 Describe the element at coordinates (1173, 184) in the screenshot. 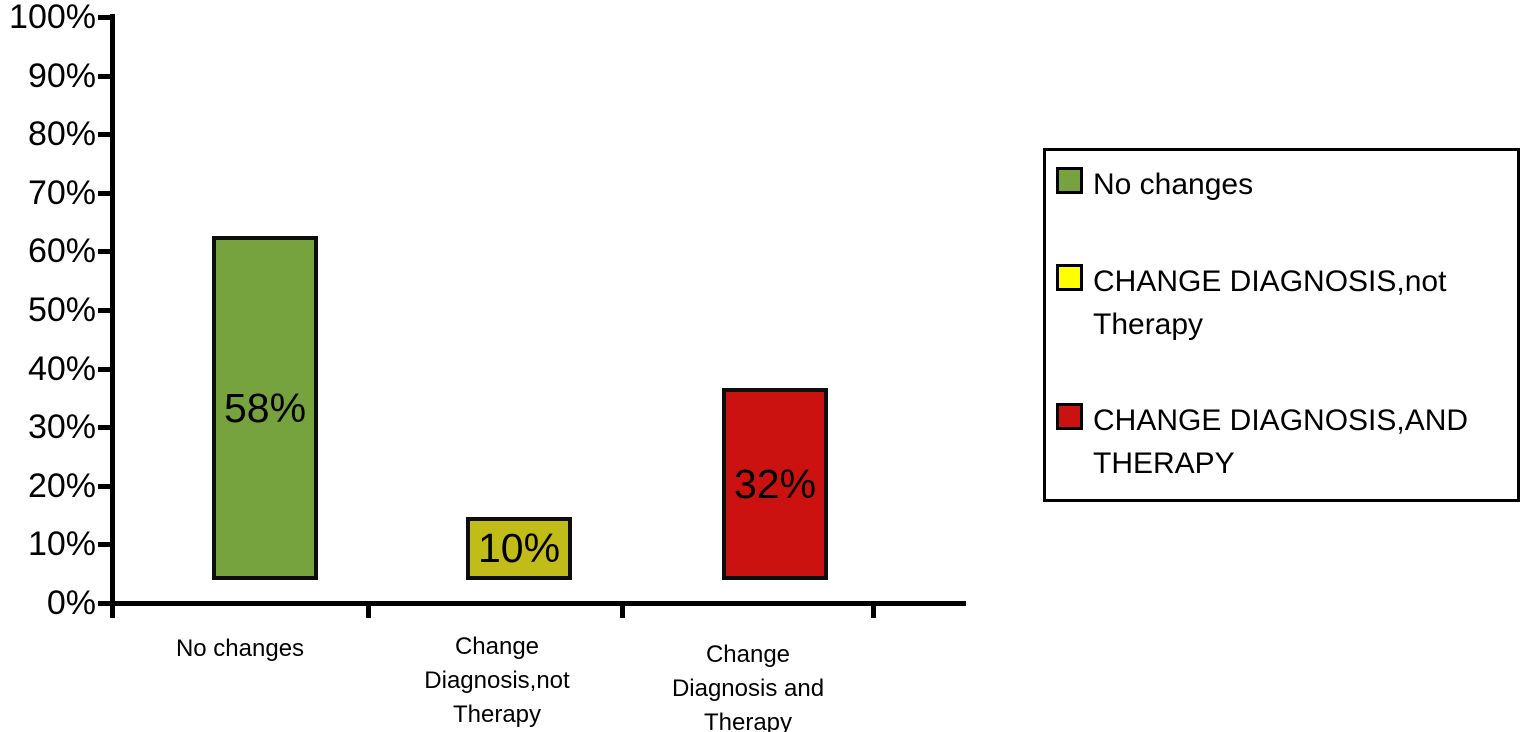

I see `legend-label: No changes` at that location.